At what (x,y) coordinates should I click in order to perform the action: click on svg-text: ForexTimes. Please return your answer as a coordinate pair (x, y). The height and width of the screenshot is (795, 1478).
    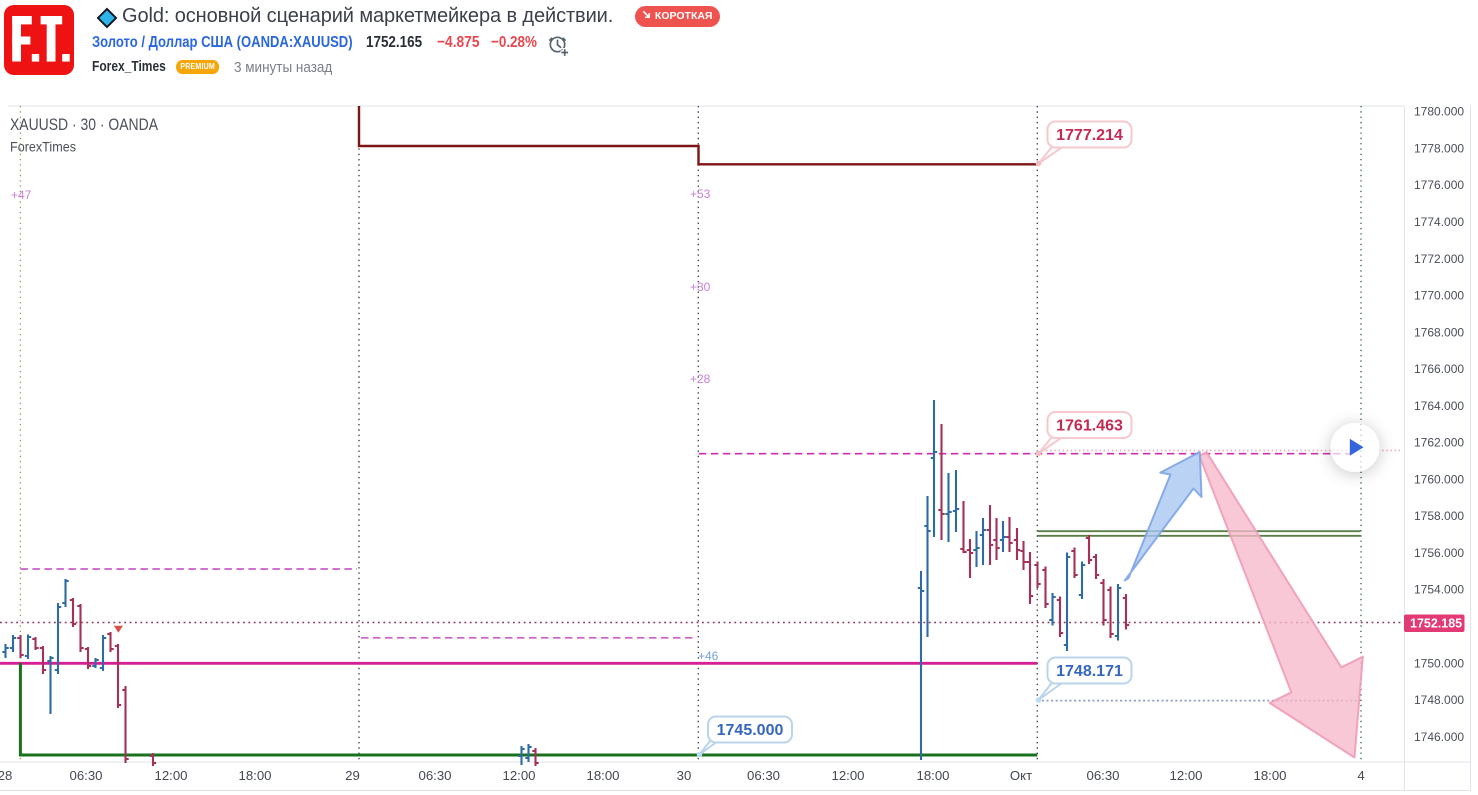
    Looking at the image, I should click on (43, 147).